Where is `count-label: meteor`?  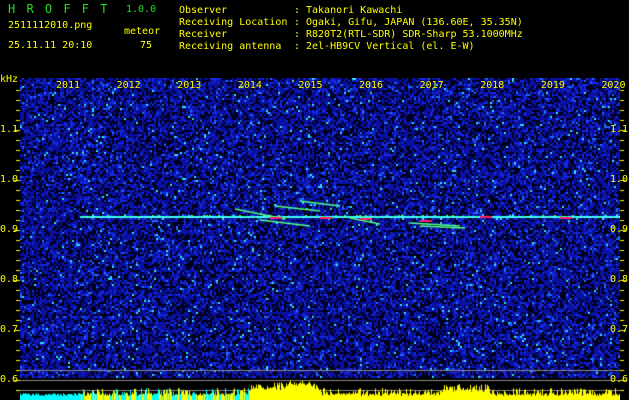
count-label: meteor is located at coordinates (142, 31).